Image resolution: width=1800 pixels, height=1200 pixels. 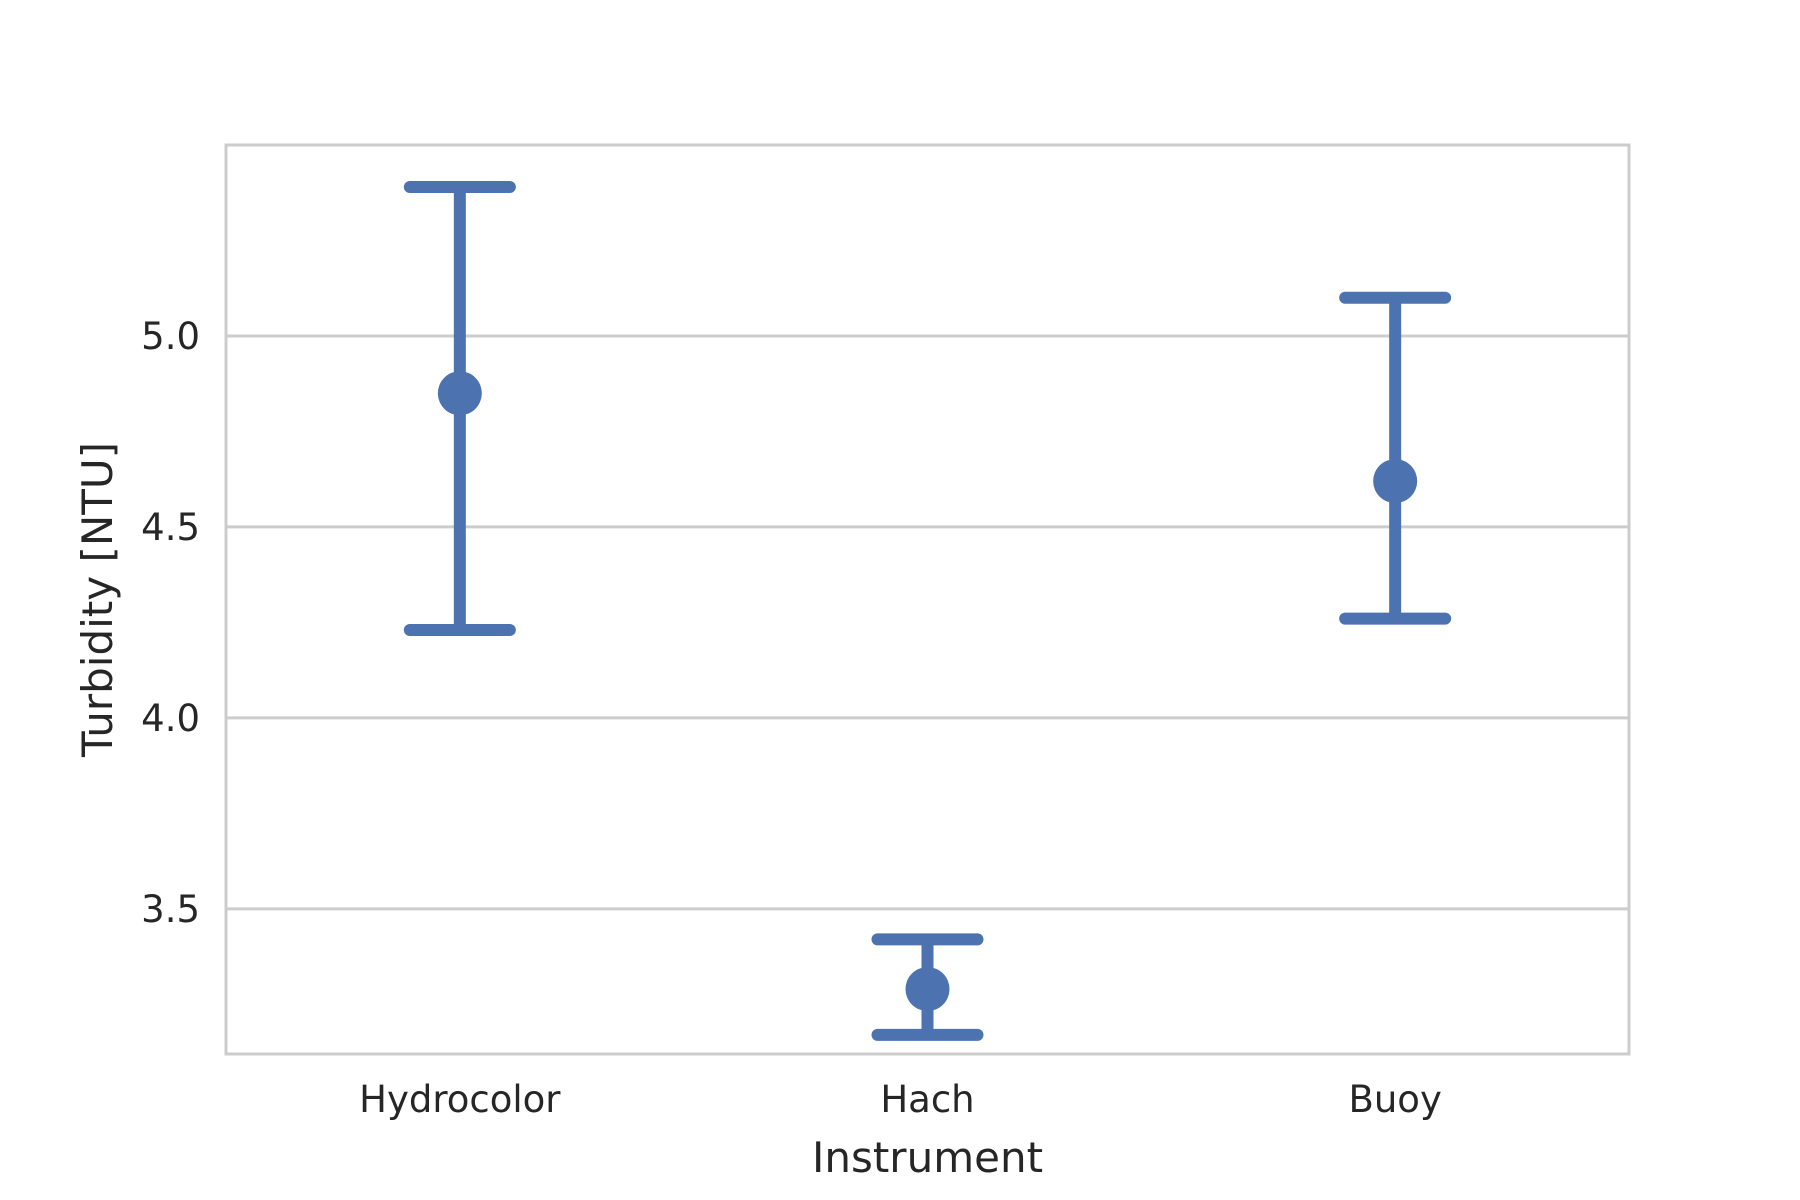 I want to click on x-tick-label: Buoy, so click(x=1394, y=1099).